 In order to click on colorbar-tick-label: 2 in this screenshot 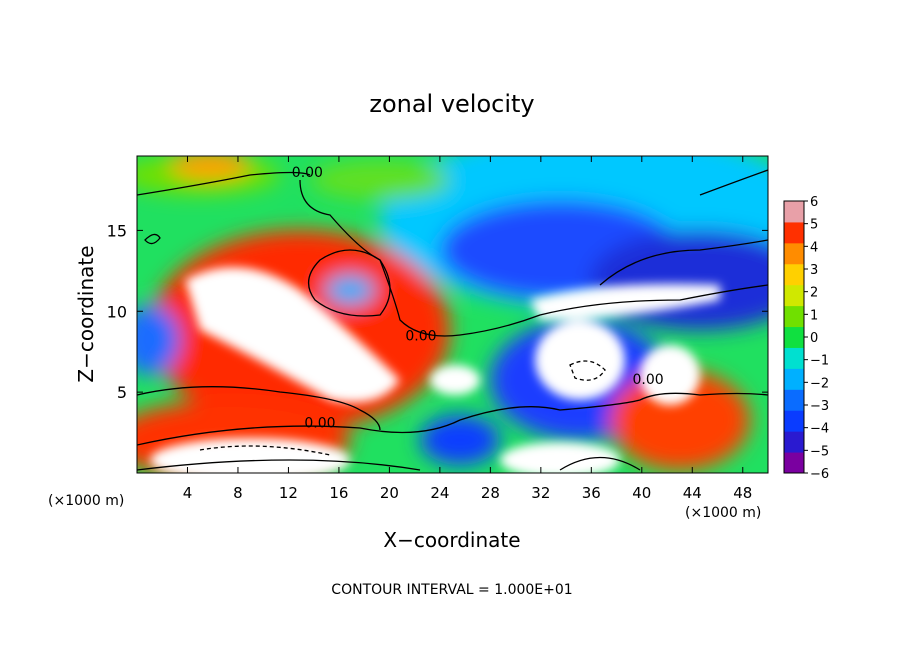, I will do `click(814, 293)`.